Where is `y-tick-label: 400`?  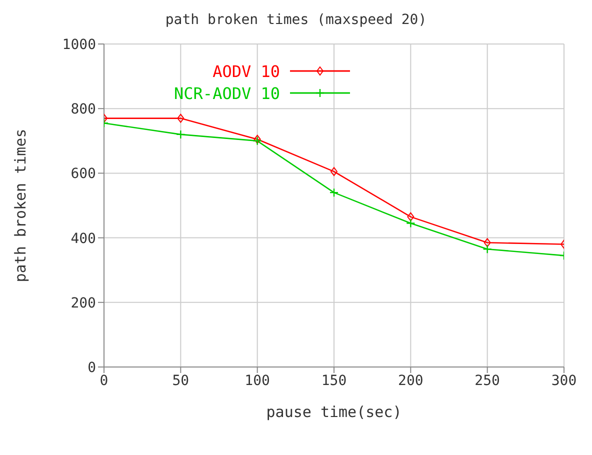 y-tick-label: 400 is located at coordinates (83, 238).